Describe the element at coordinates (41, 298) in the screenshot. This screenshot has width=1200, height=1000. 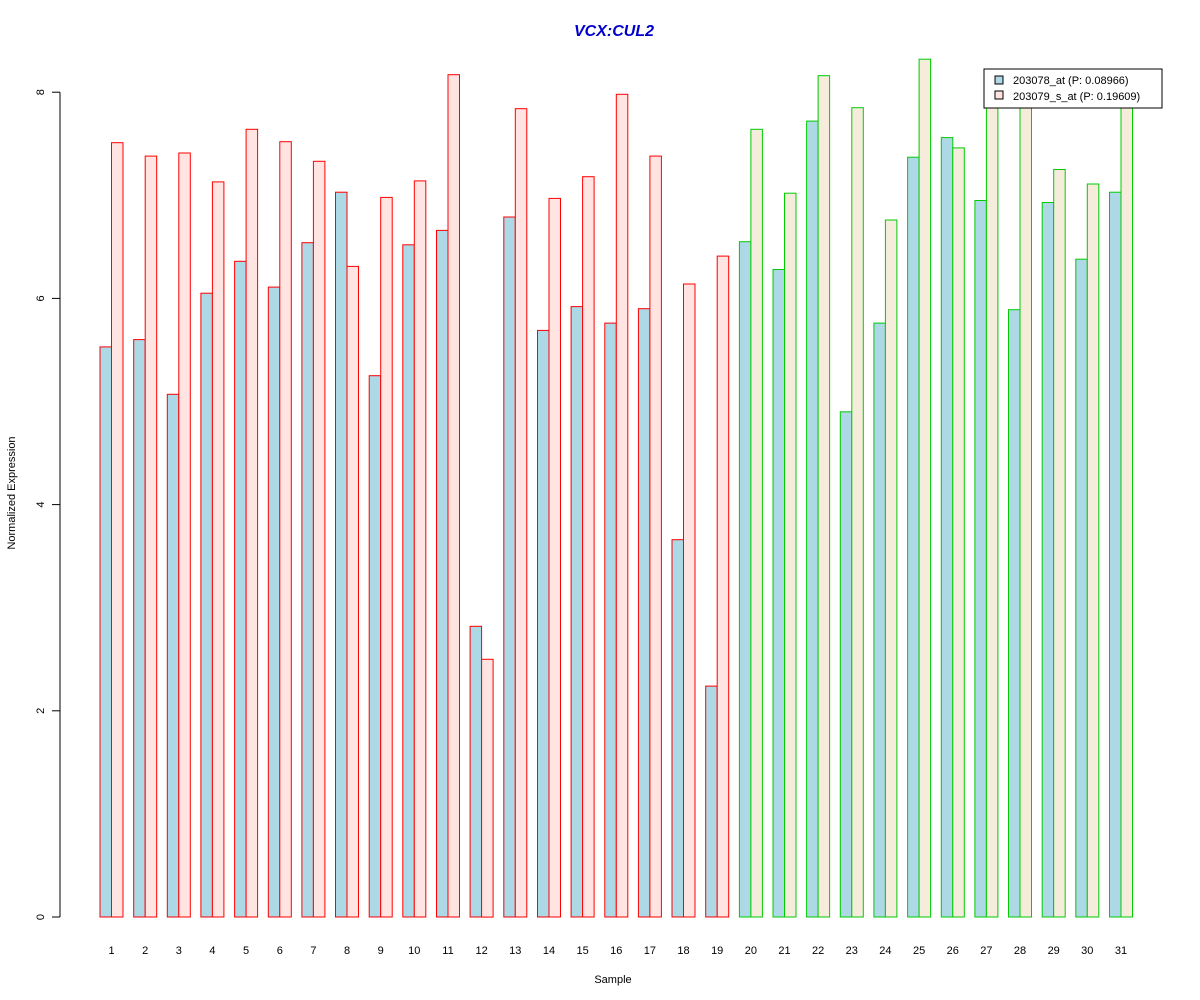
I see `y-tick-label: 6` at that location.